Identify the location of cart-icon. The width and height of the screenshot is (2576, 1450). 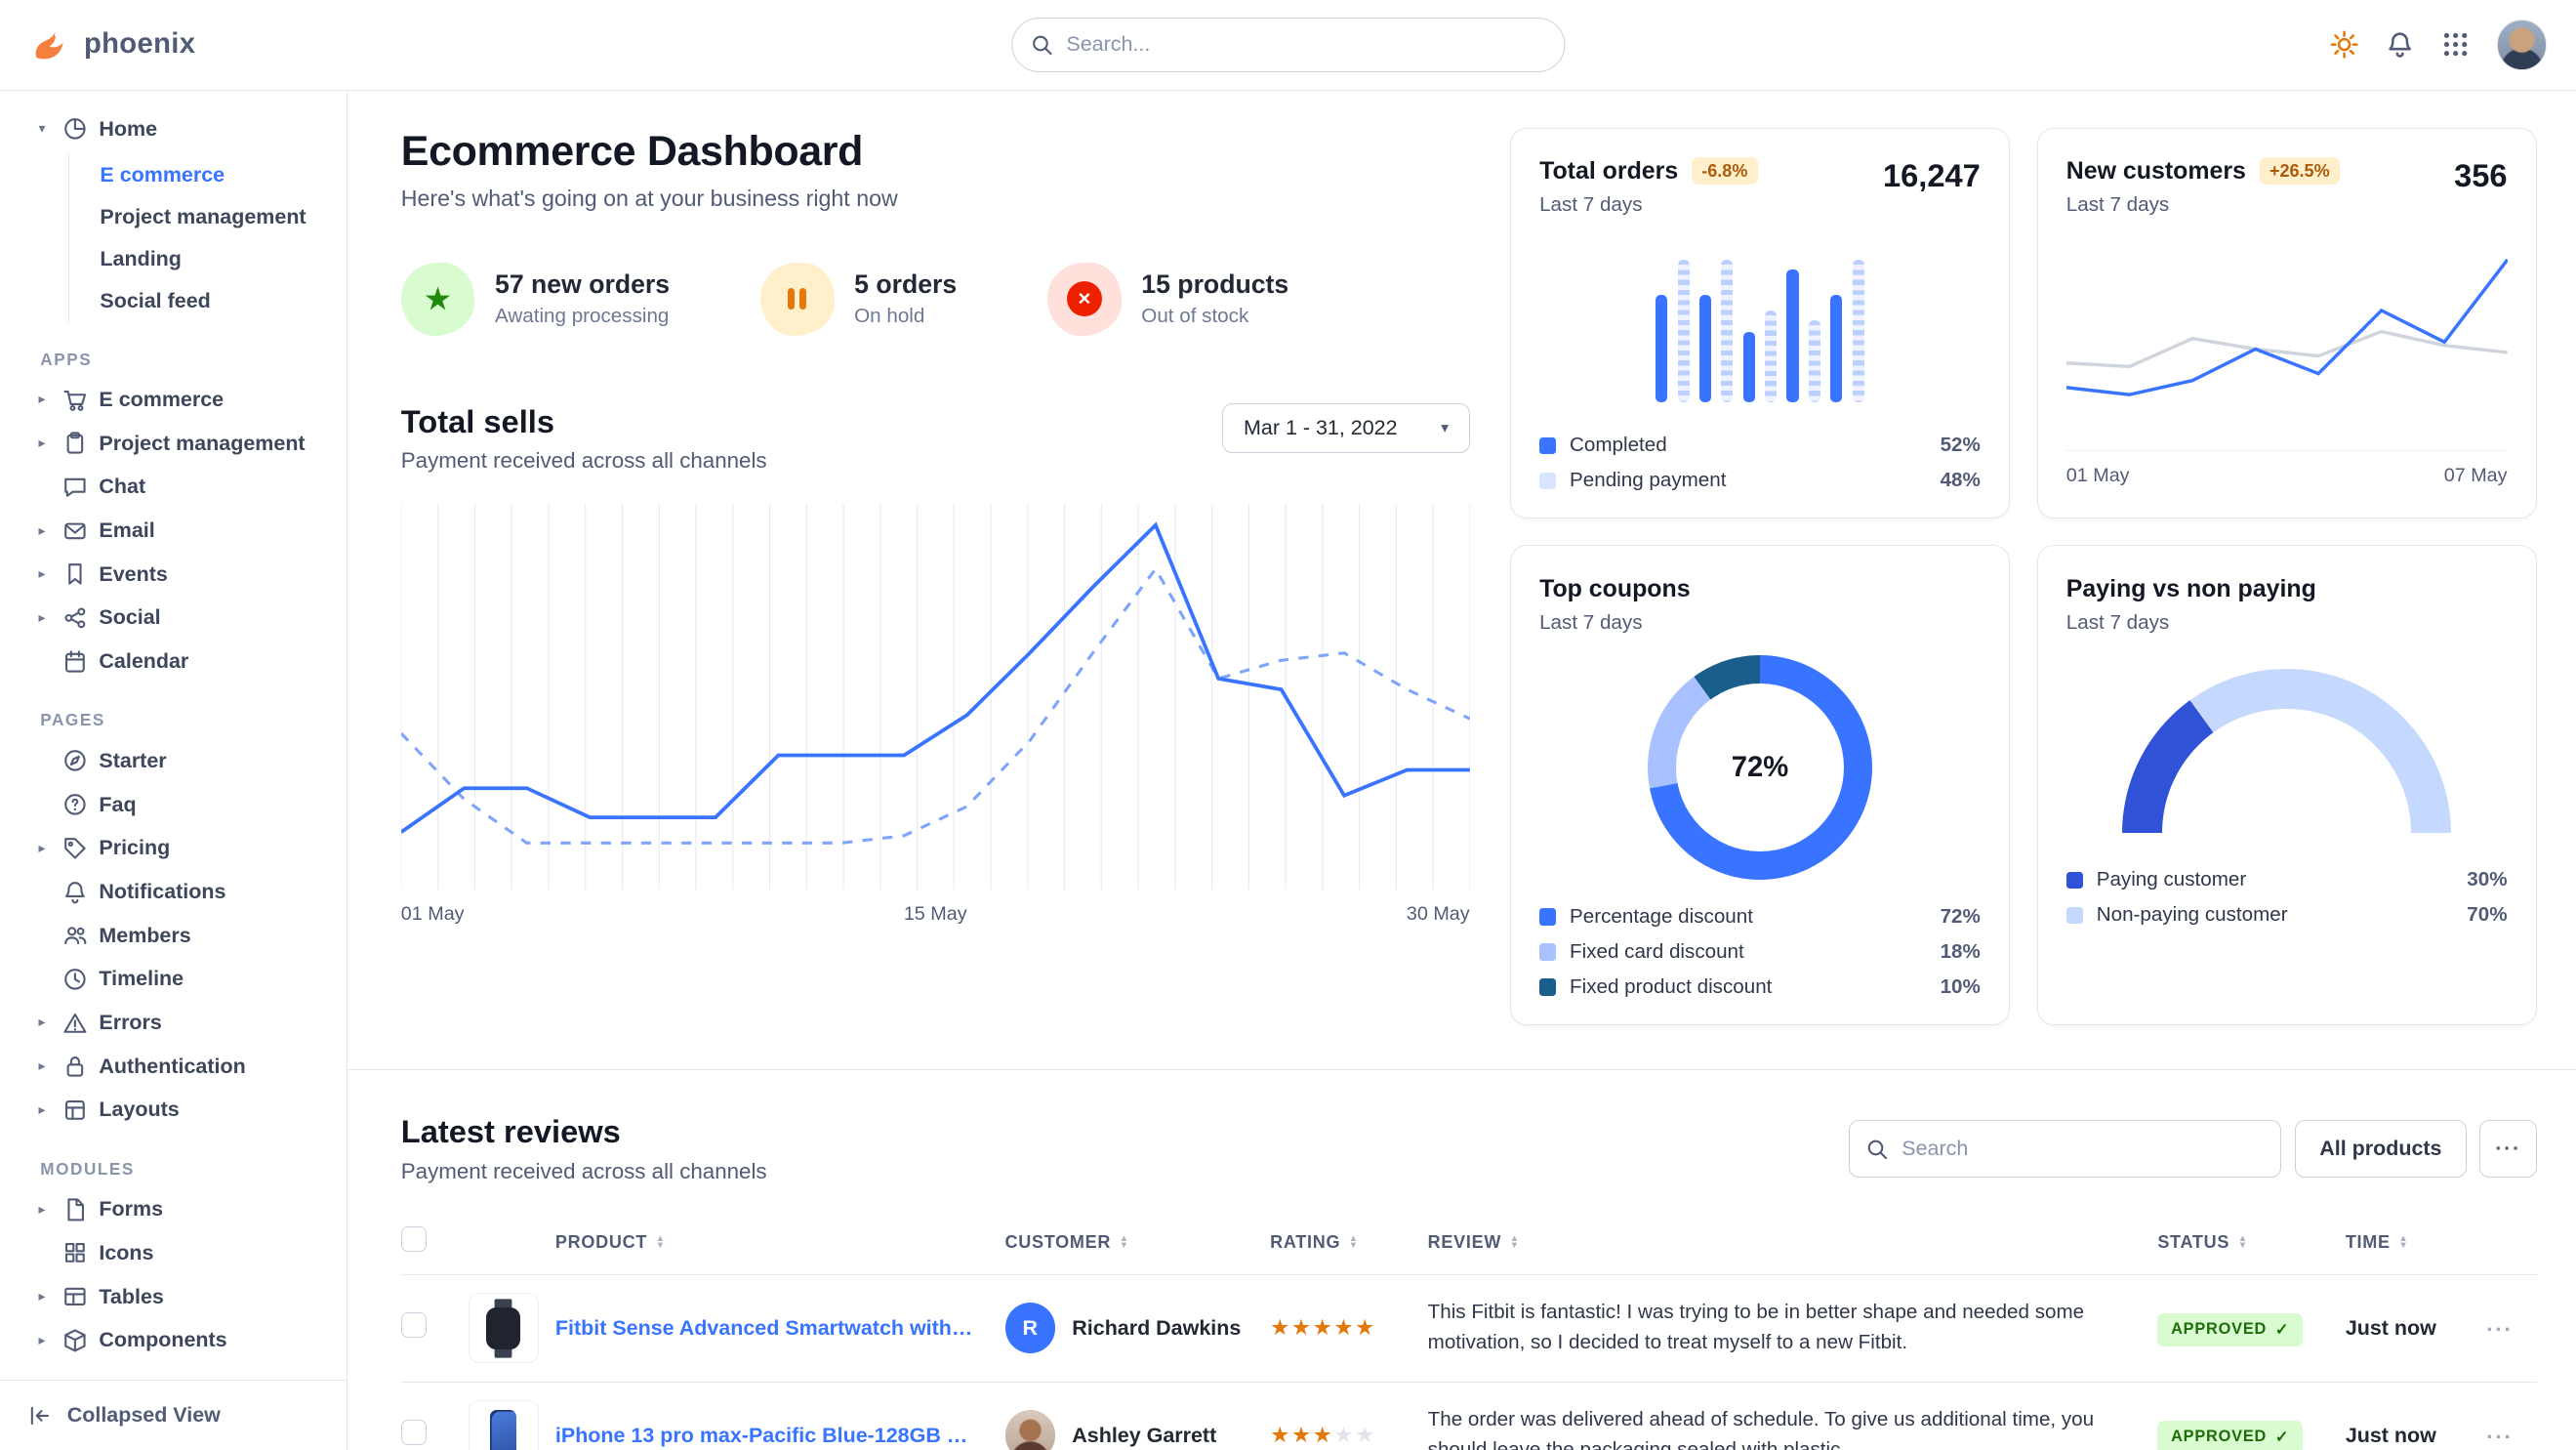
(75, 400).